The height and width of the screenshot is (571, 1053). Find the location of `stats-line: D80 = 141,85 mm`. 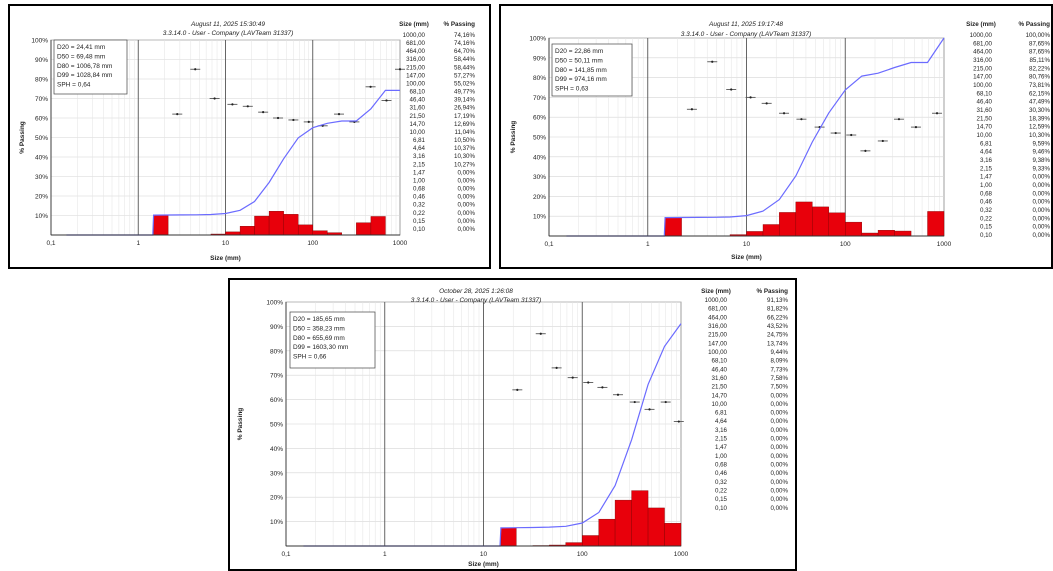

stats-line: D80 = 141,85 mm is located at coordinates (581, 70).